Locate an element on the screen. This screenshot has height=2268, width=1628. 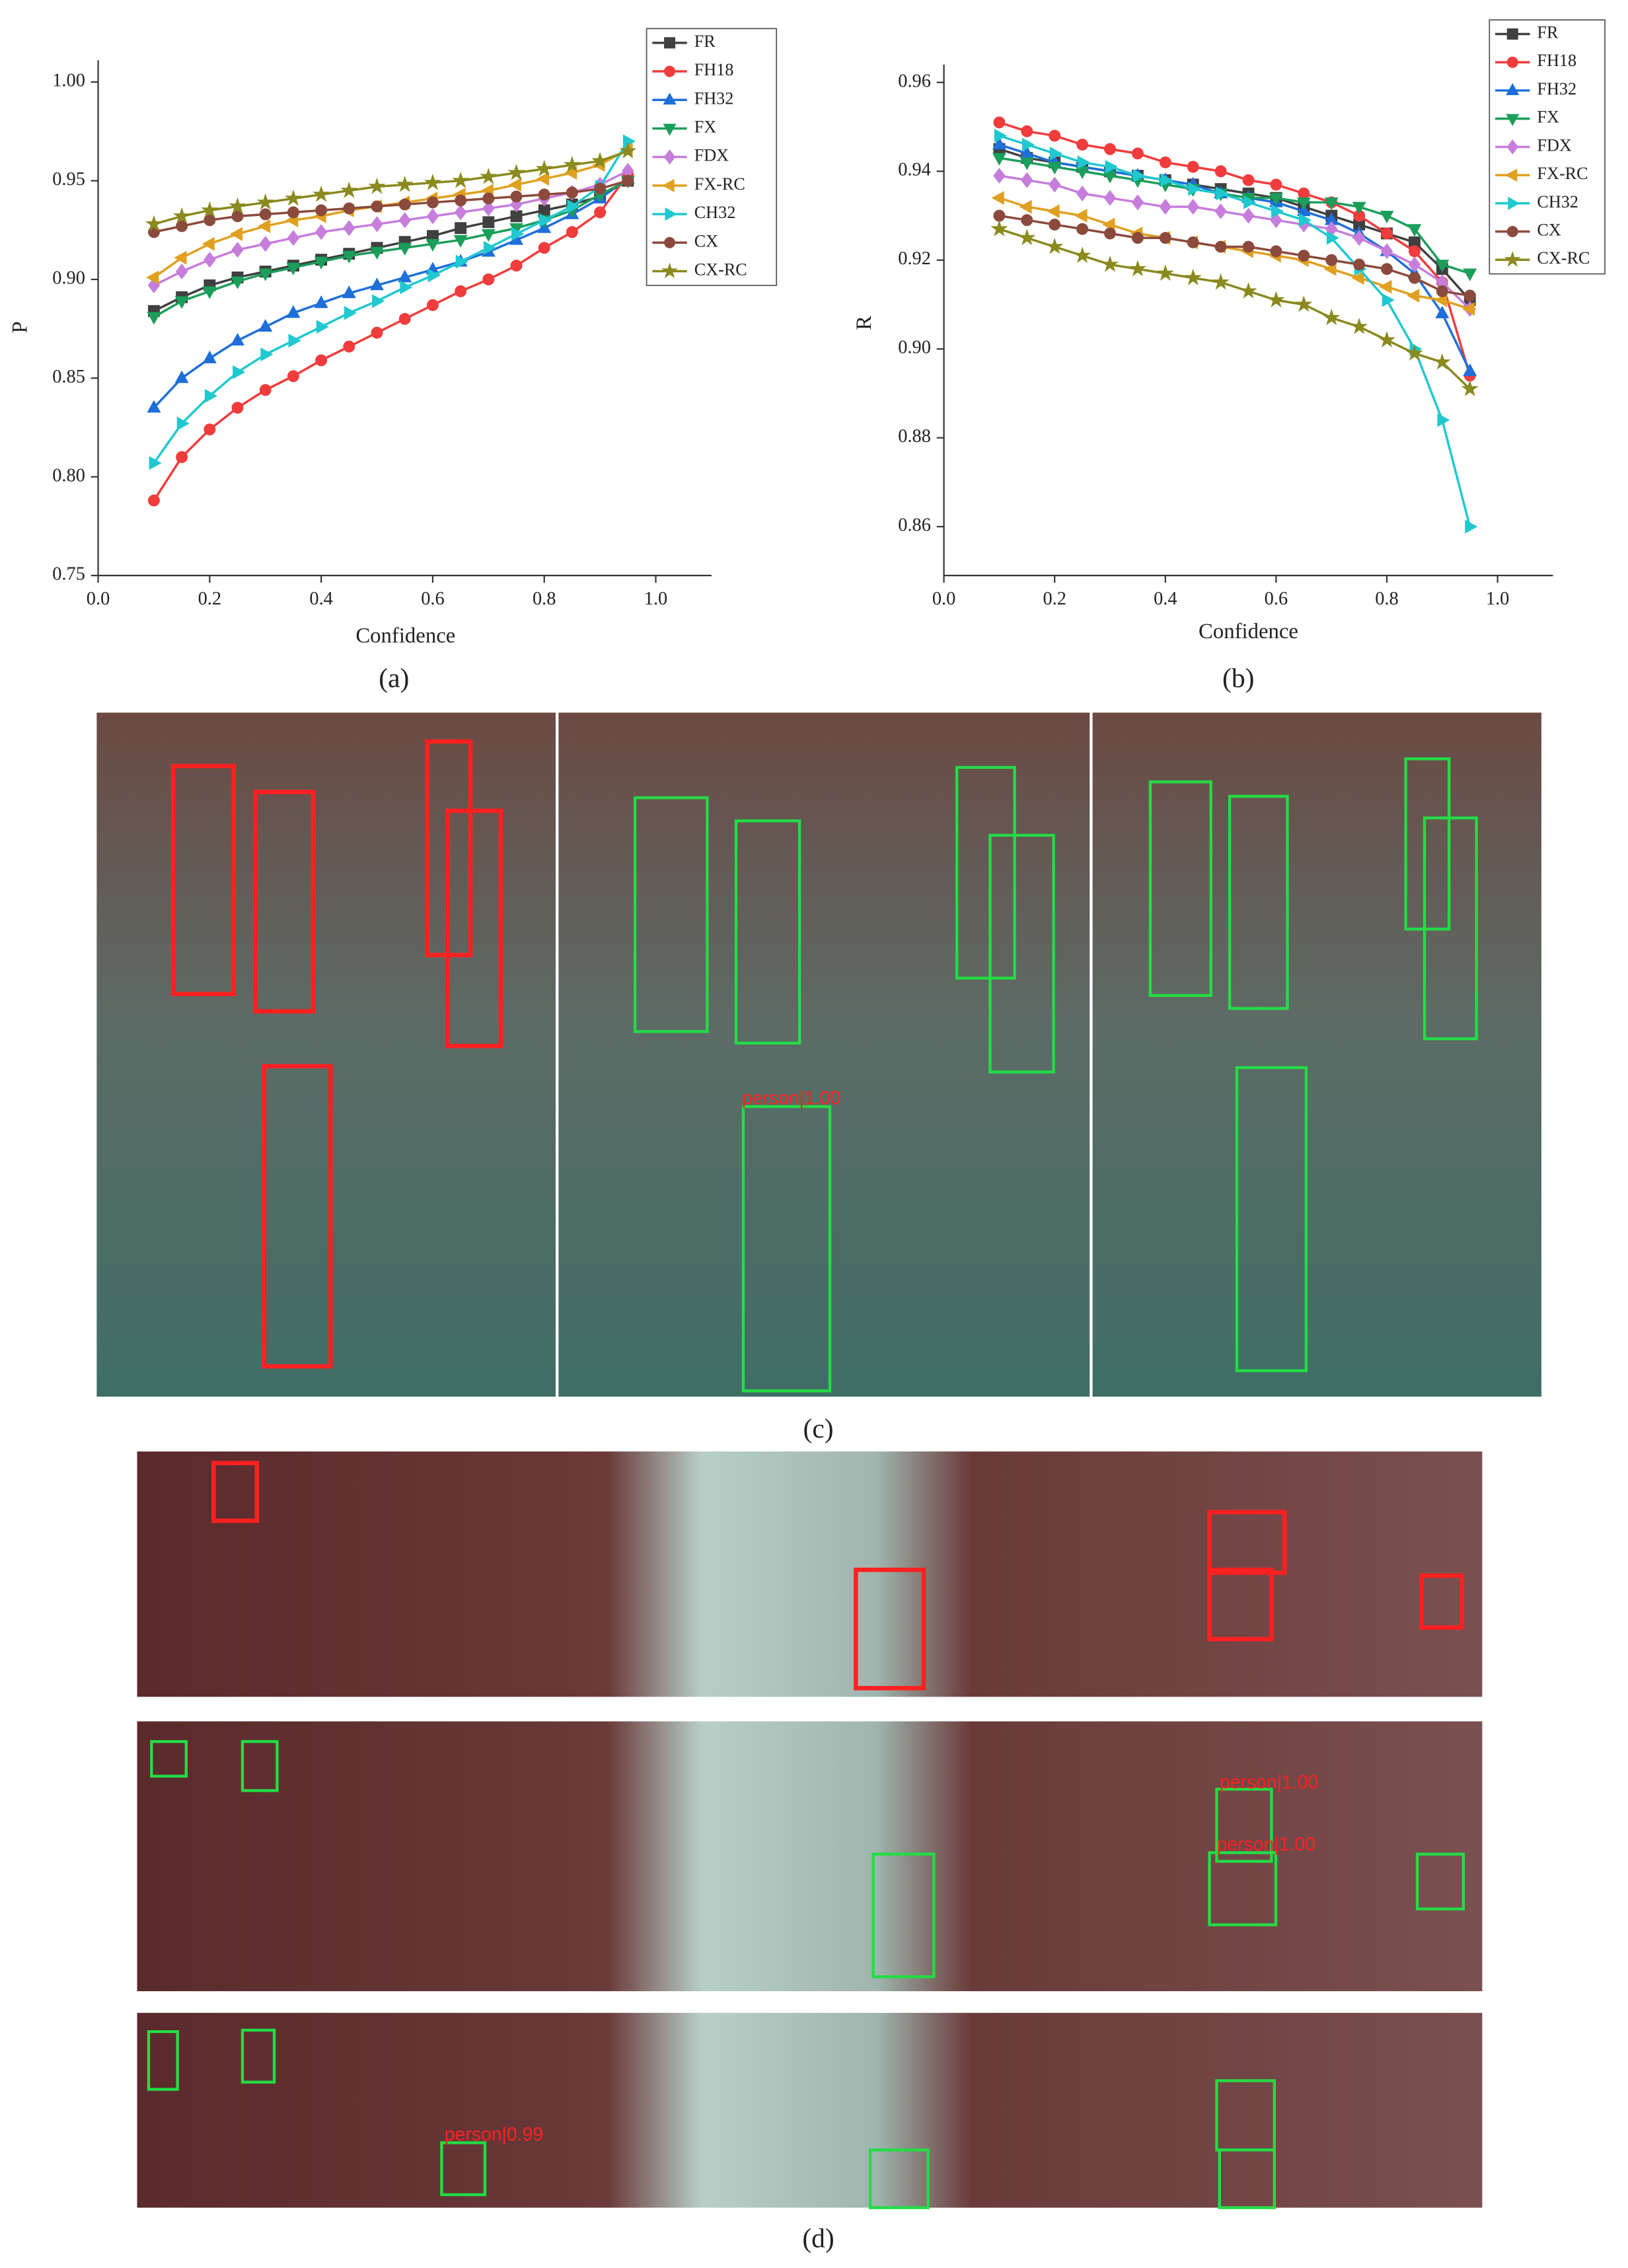
x-tick-label: 0.0 is located at coordinates (943, 599).